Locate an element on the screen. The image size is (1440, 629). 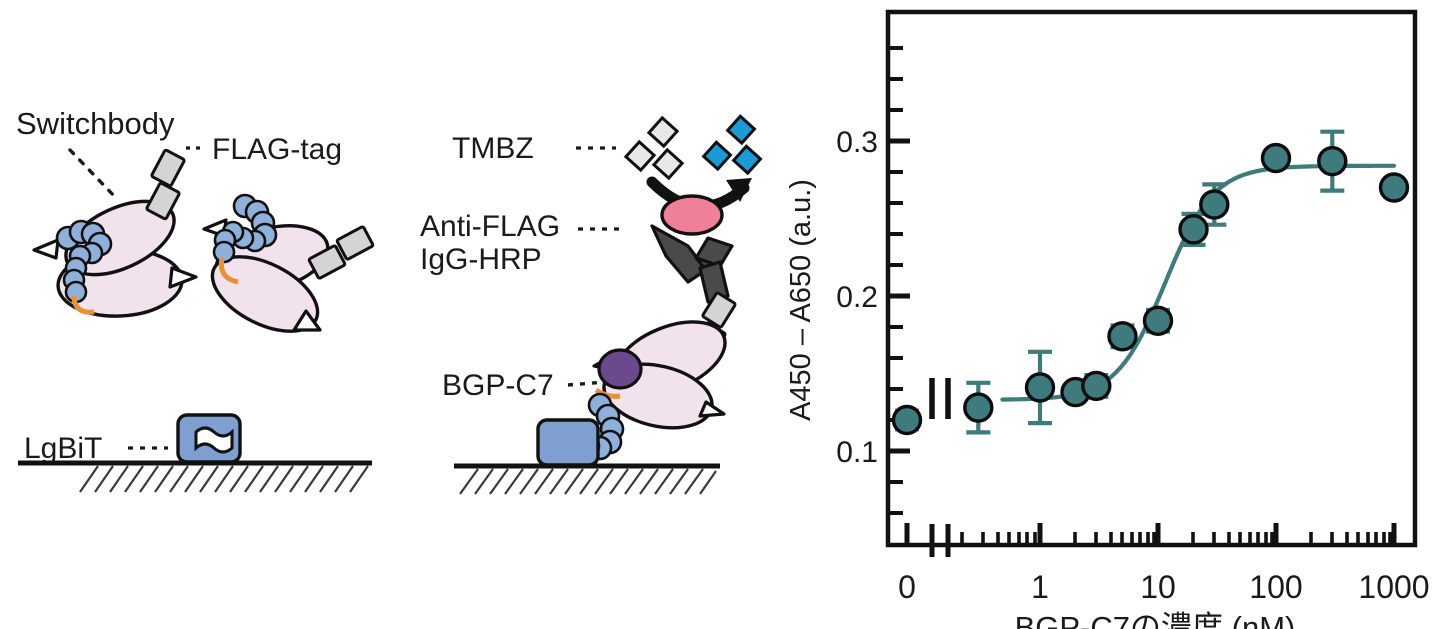
lgbit-label: LgBiT is located at coordinates (63, 448).